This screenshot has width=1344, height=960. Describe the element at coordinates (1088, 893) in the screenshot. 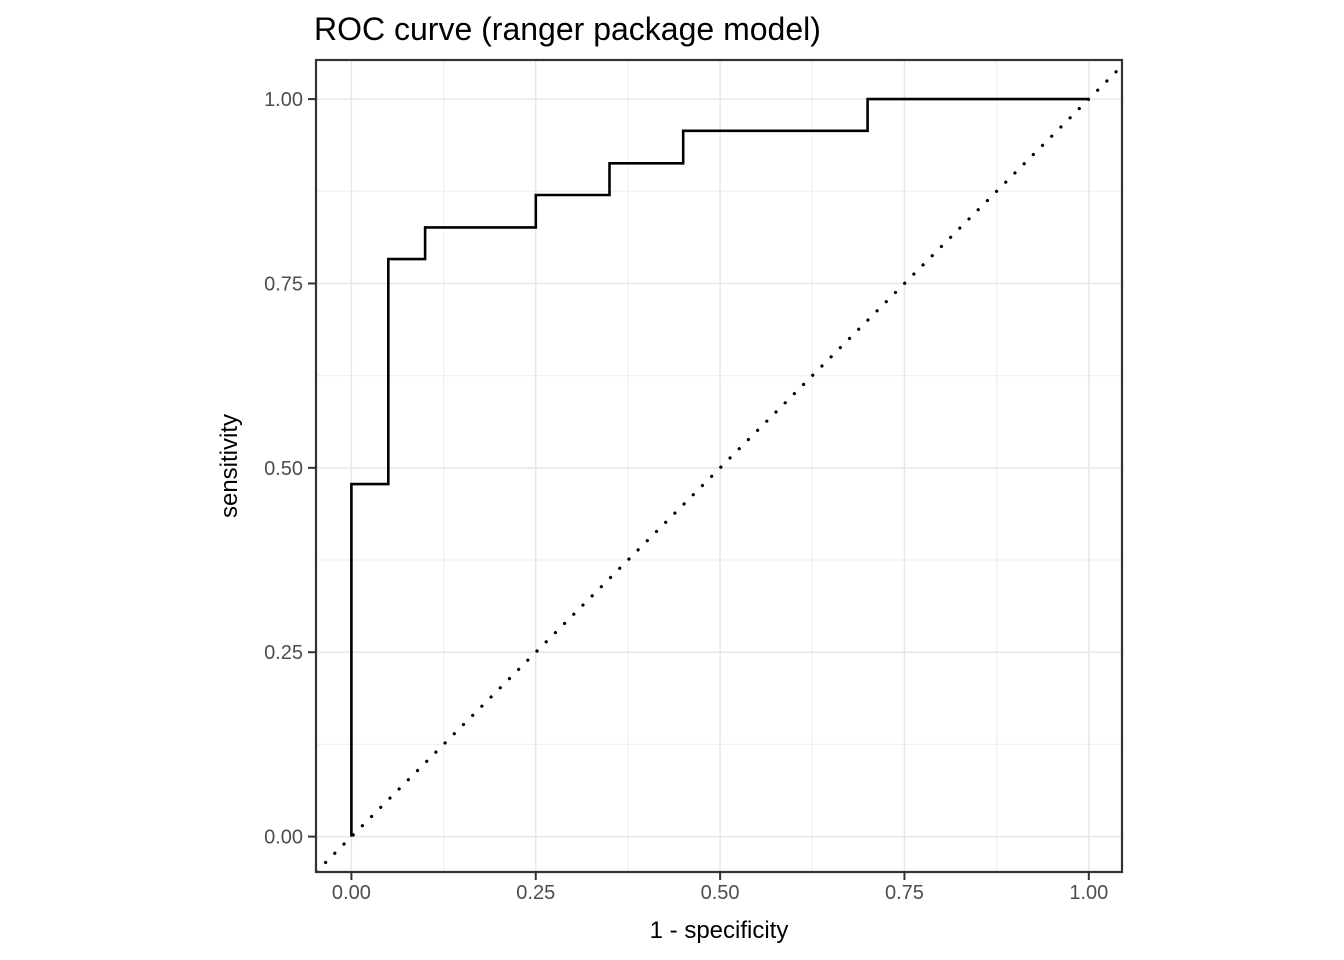

I see `x-tick-label-1.00: 1.00` at that location.